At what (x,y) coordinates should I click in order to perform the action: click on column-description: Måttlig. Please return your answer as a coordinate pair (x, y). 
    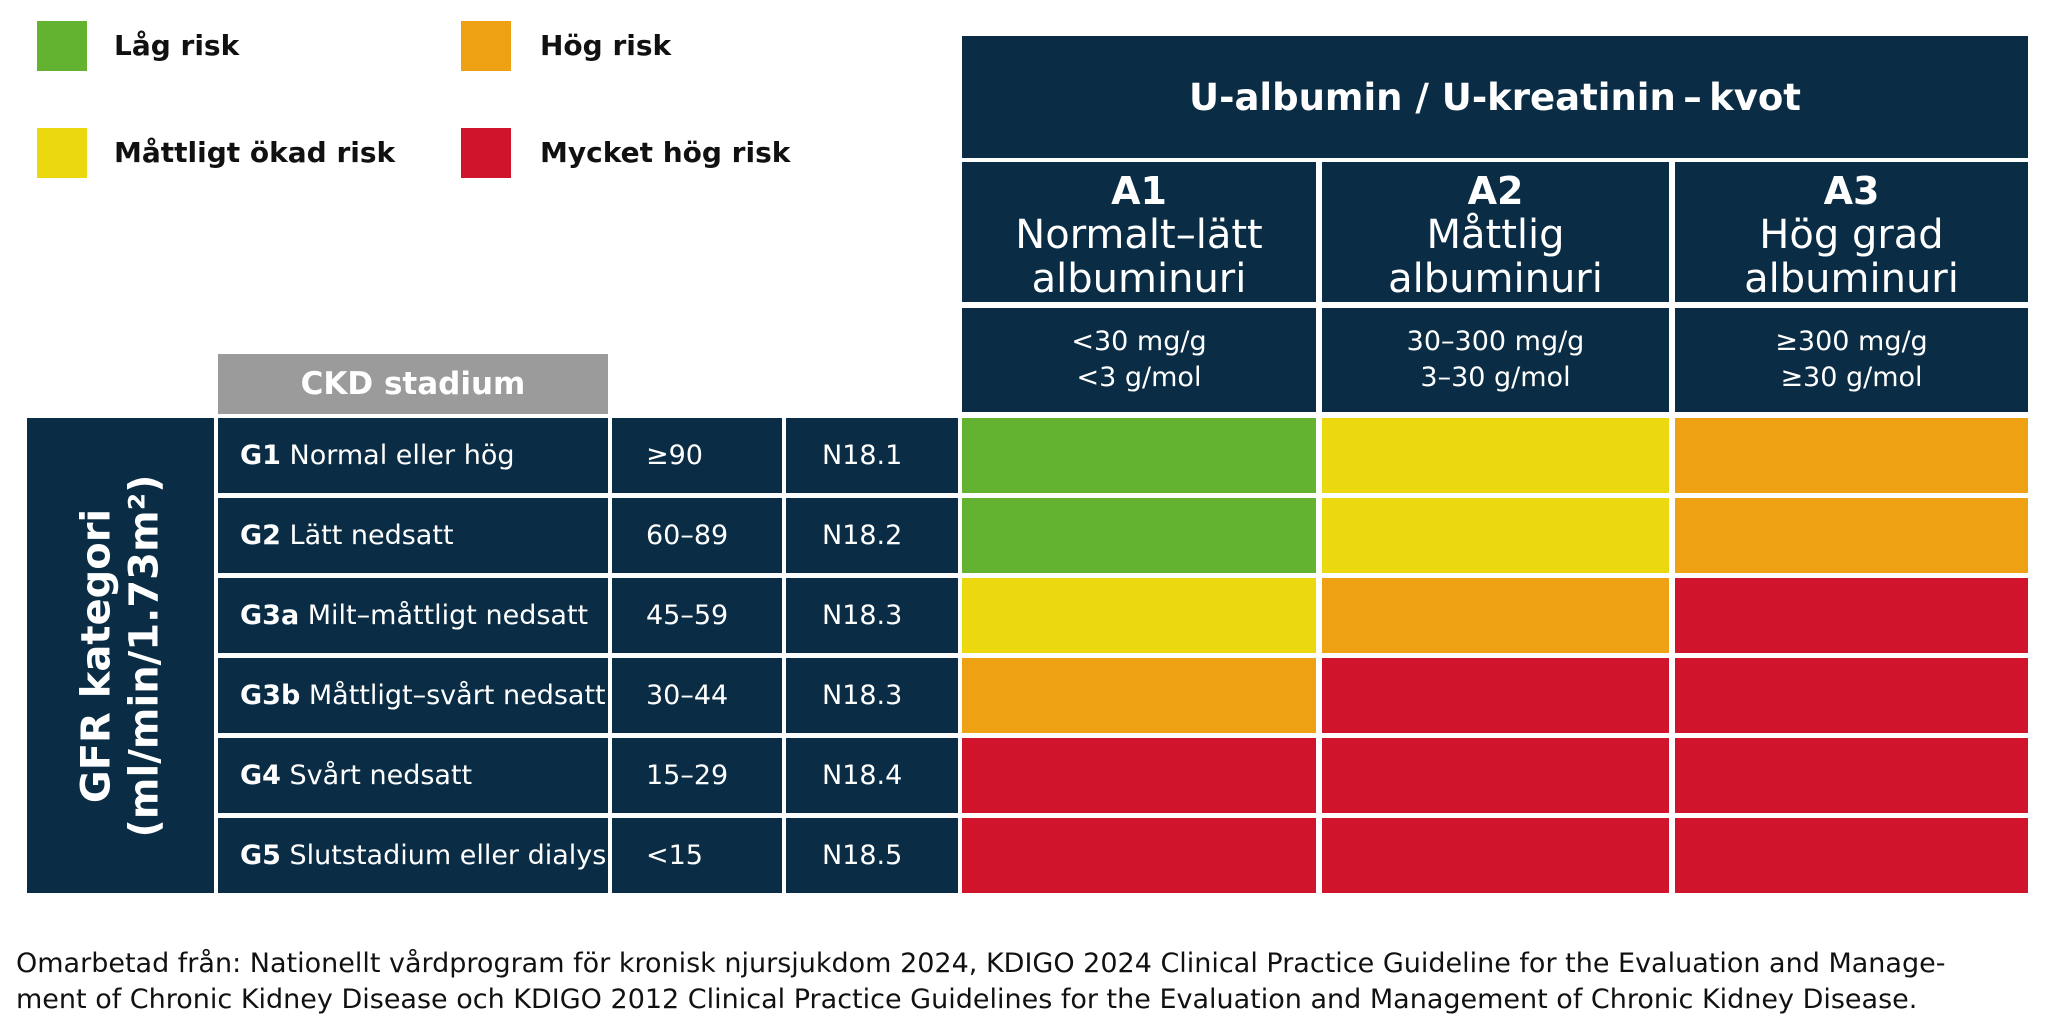
    Looking at the image, I should click on (1495, 234).